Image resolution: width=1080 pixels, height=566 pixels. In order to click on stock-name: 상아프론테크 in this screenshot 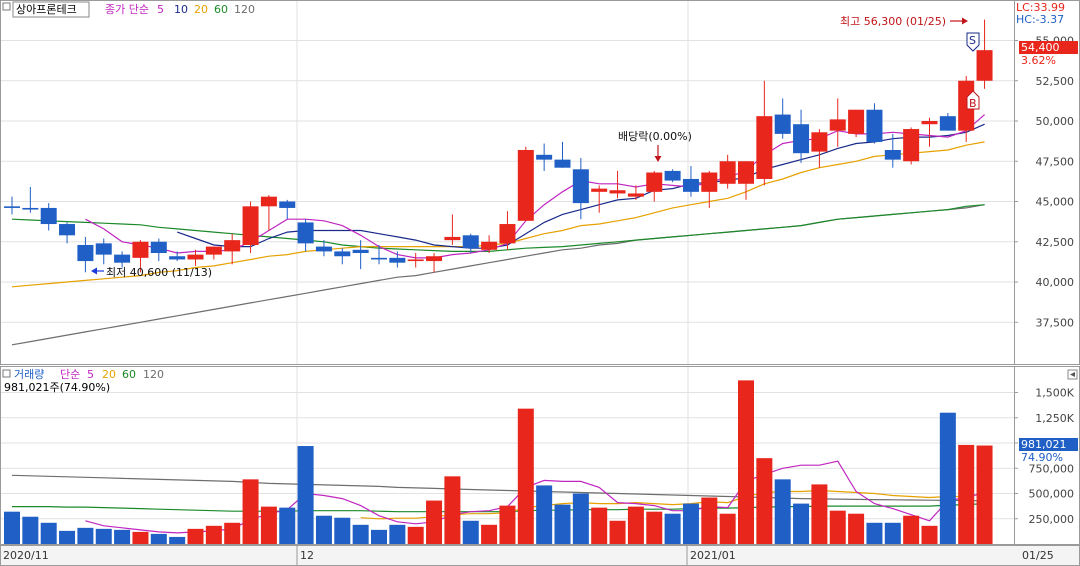, I will do `click(46, 9)`.